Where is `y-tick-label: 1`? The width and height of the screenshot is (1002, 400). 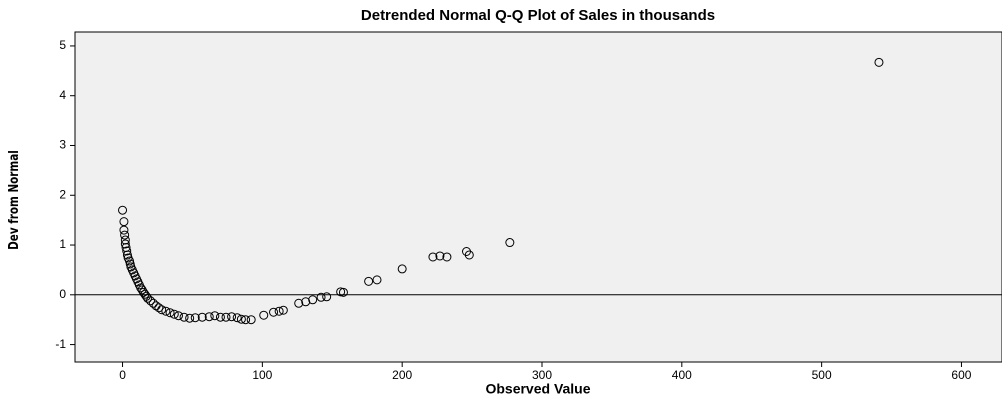
y-tick-label: 1 is located at coordinates (62, 244).